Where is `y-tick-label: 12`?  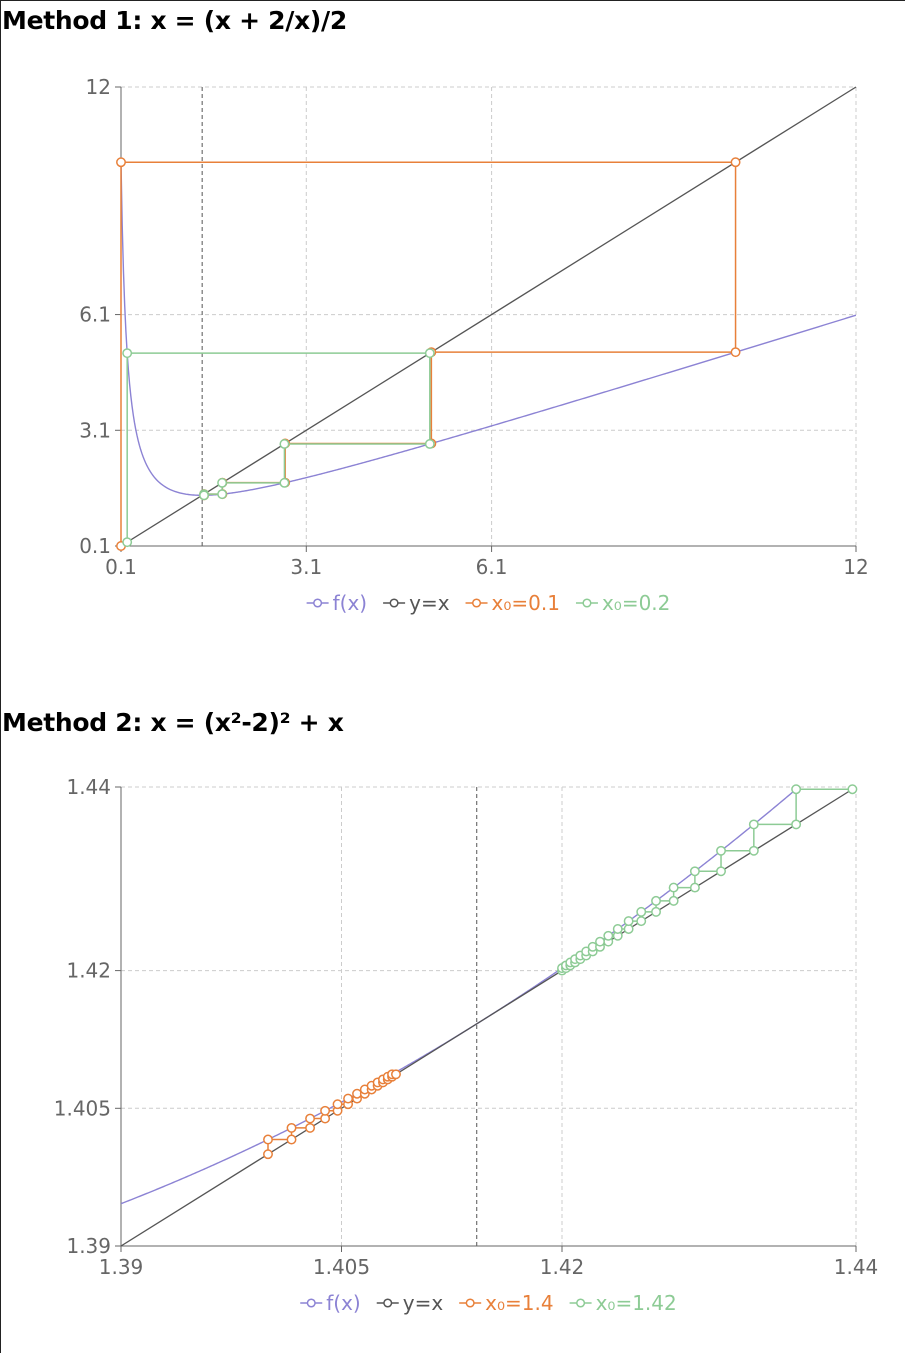
y-tick-label: 12 is located at coordinates (98, 87).